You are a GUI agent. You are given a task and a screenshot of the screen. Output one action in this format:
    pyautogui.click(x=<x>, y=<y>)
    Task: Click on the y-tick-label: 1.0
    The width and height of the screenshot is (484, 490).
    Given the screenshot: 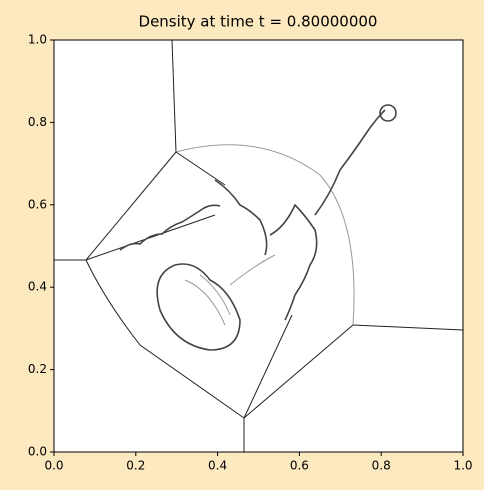 What is the action you would take?
    pyautogui.click(x=37, y=40)
    